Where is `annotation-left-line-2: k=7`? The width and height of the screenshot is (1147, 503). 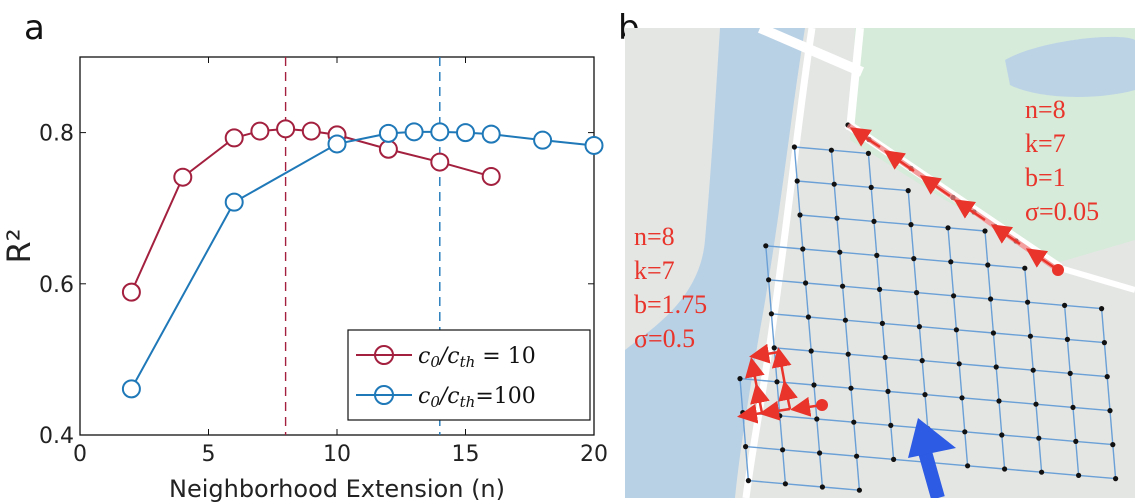
annotation-left-line-2: k=7 is located at coordinates (654, 270).